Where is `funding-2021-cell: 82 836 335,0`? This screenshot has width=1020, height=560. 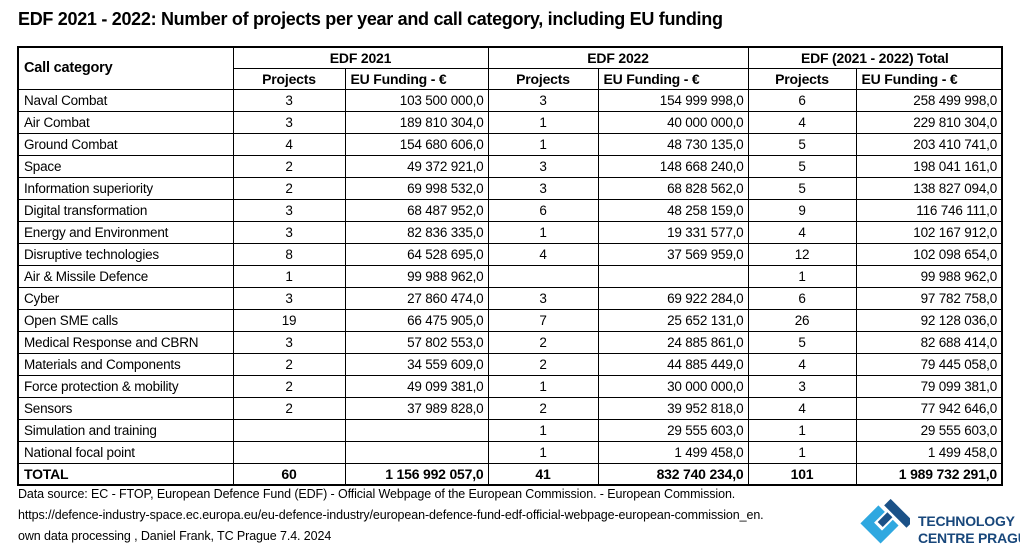
funding-2021-cell: 82 836 335,0 is located at coordinates (416, 232).